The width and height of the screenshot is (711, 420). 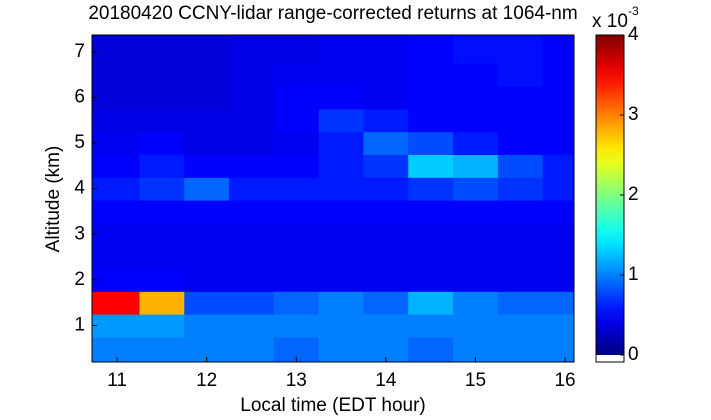 I want to click on colorbar-exponent: -3, so click(x=633, y=11).